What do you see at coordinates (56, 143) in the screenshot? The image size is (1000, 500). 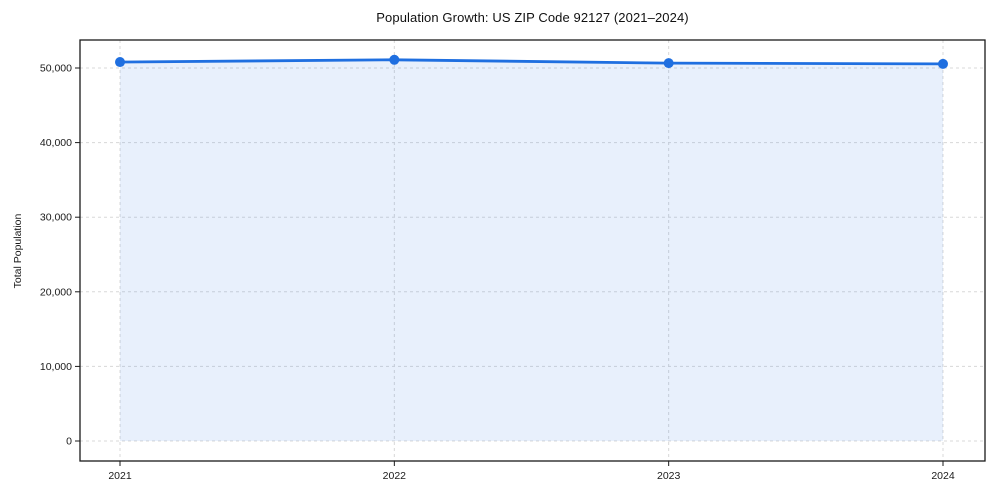 I see `y-tick-label: 40,000` at bounding box center [56, 143].